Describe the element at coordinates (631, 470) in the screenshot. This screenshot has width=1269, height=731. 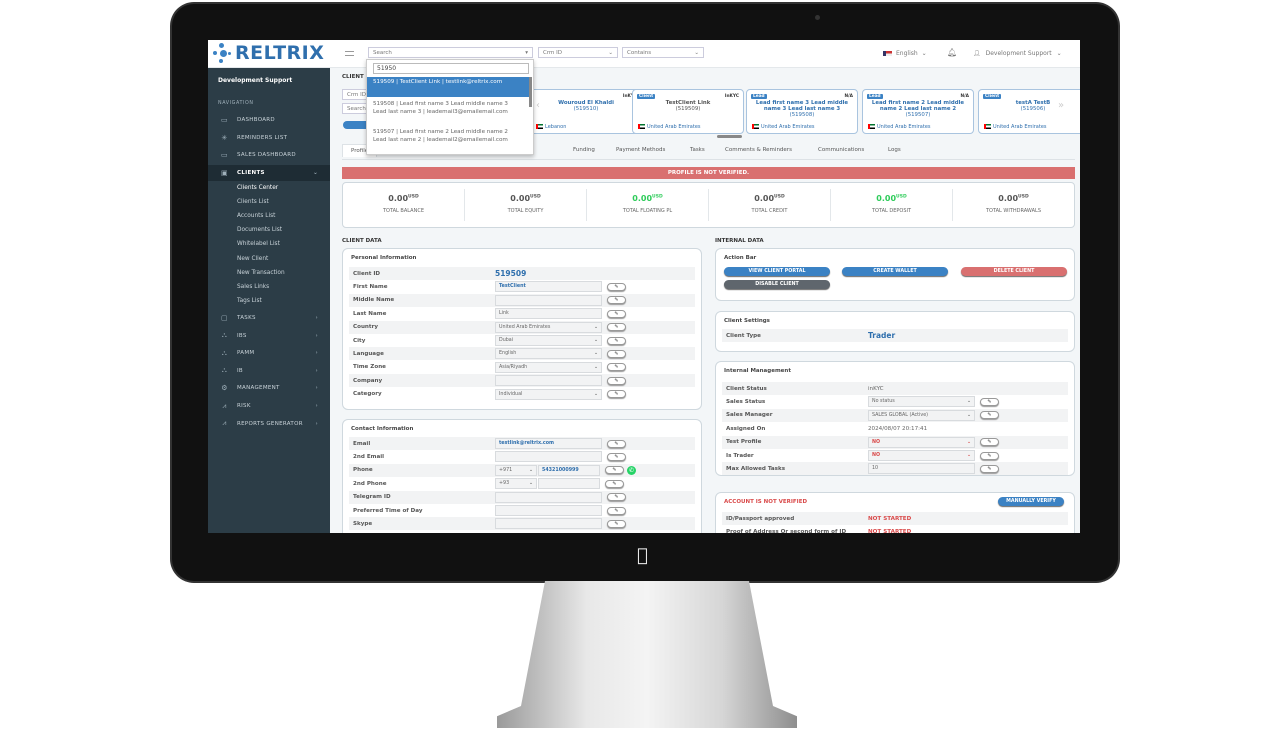
I see `whatsapp-icon: ✆` at that location.